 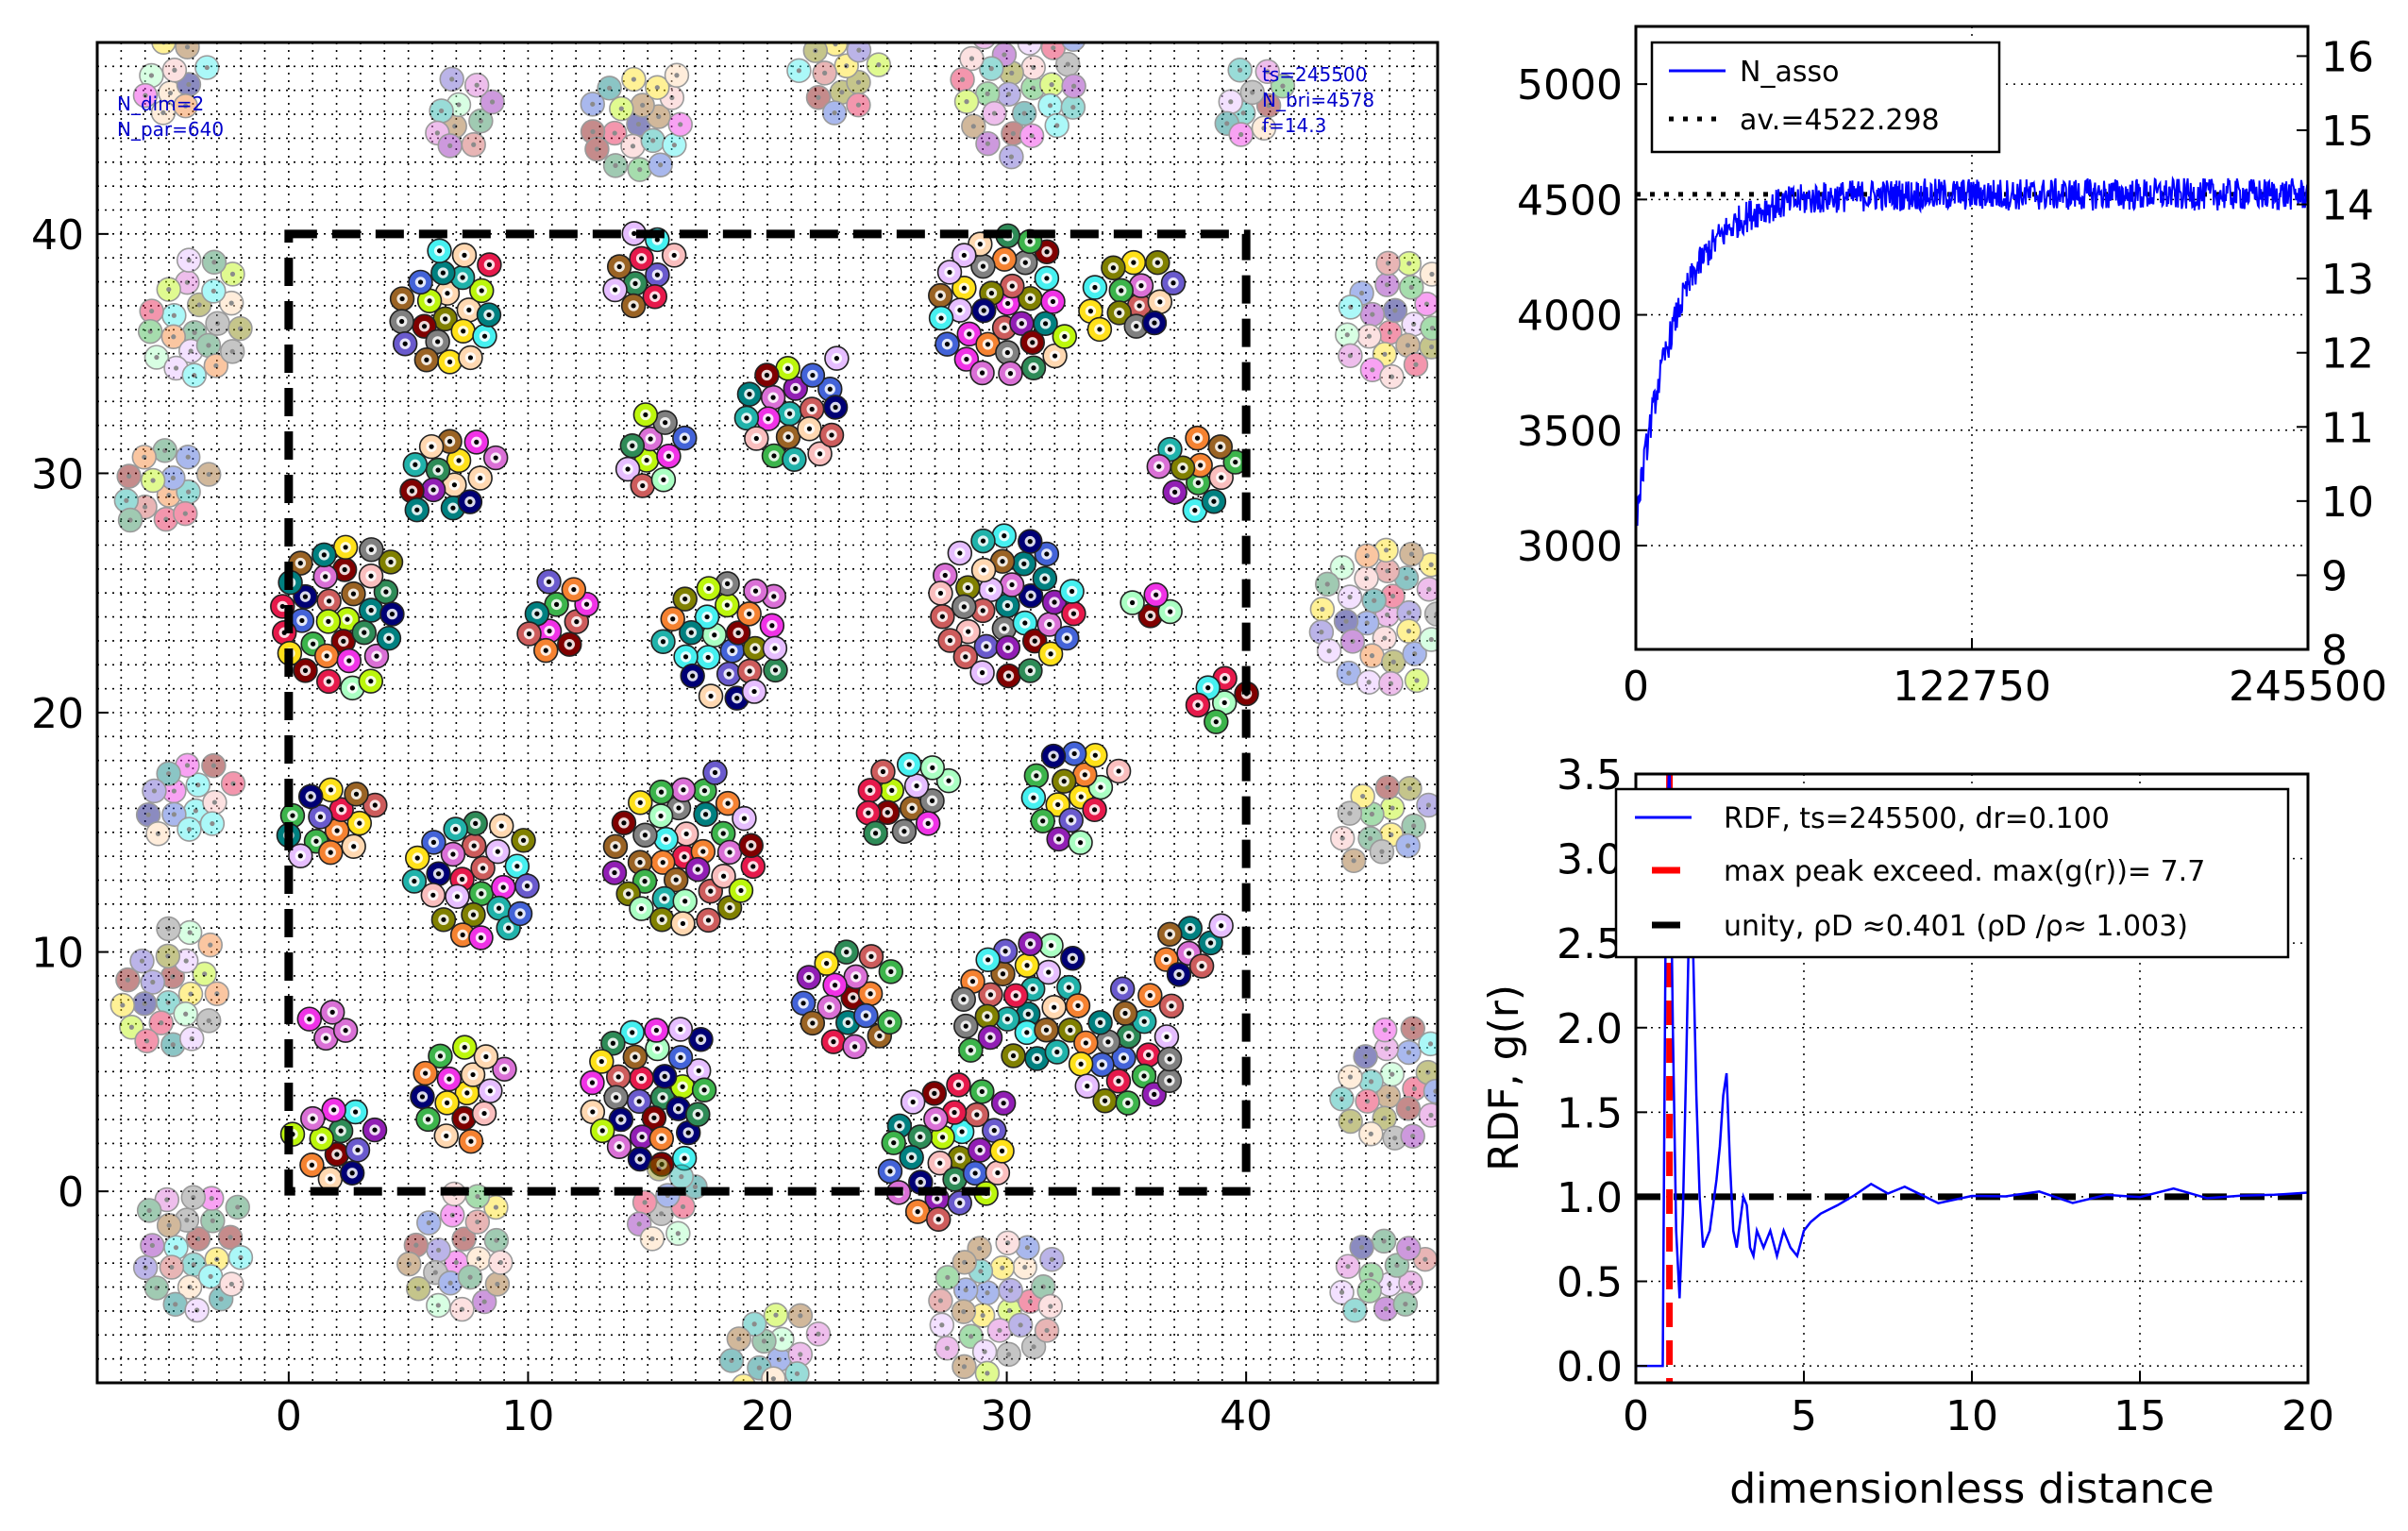 I want to click on annotation-n-dim: N_dim=2, so click(x=160, y=104).